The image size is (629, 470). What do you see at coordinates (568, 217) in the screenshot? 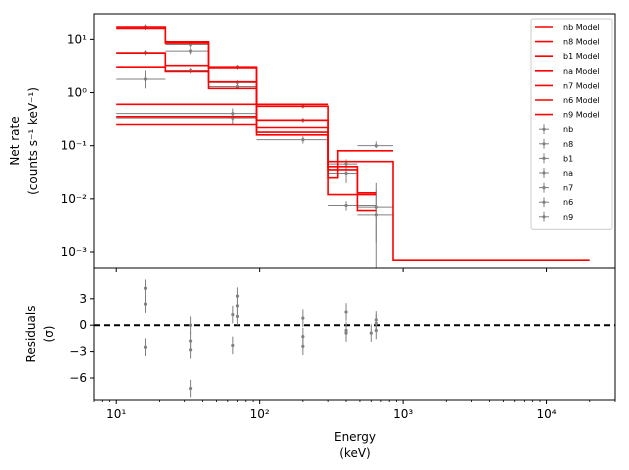
I see `legend-label-13: n9` at bounding box center [568, 217].